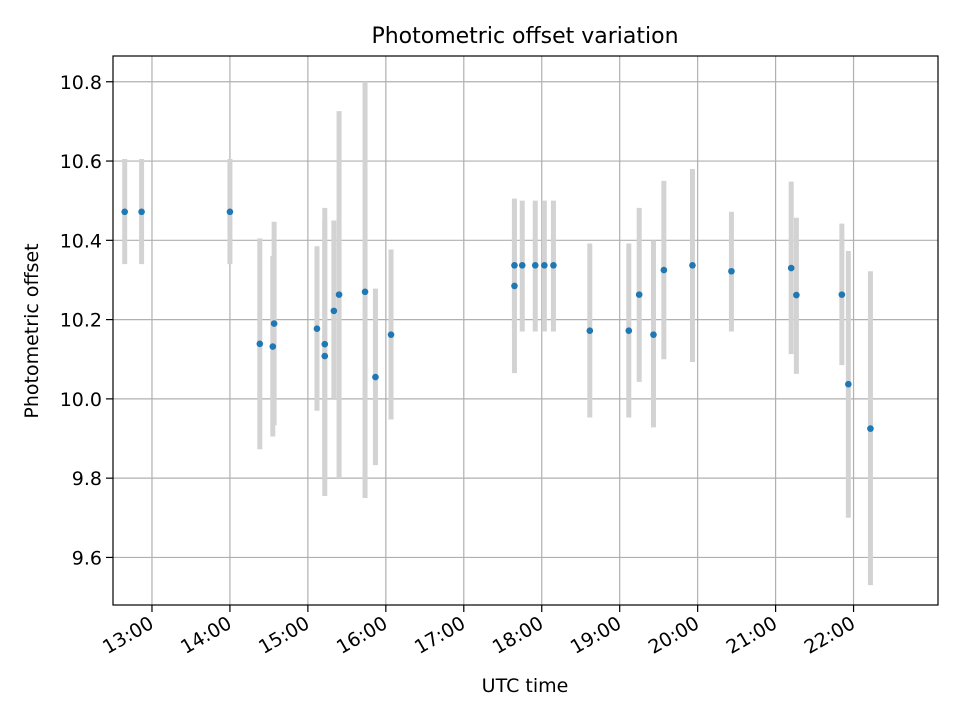 The width and height of the screenshot is (960, 720). Describe the element at coordinates (81, 400) in the screenshot. I see `y-tick-label: 10.0` at that location.